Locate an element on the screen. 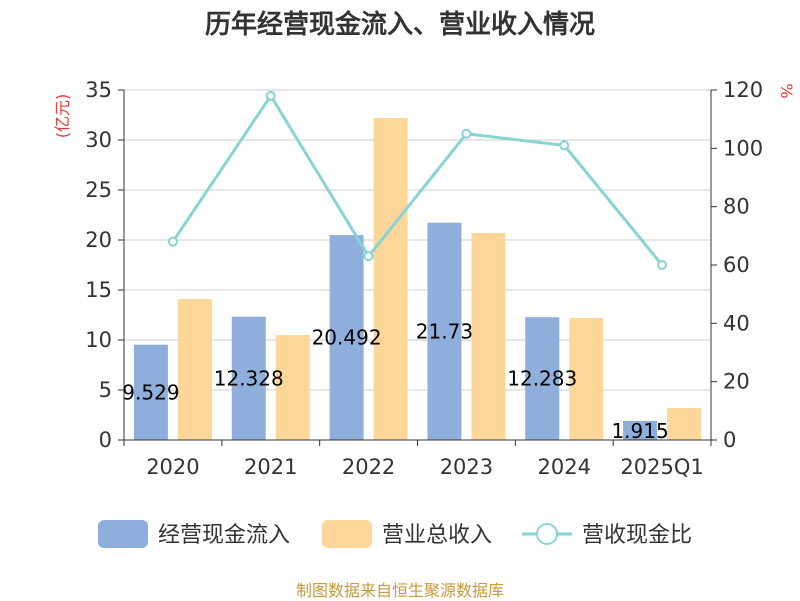  data-label: 12.328 is located at coordinates (249, 378).